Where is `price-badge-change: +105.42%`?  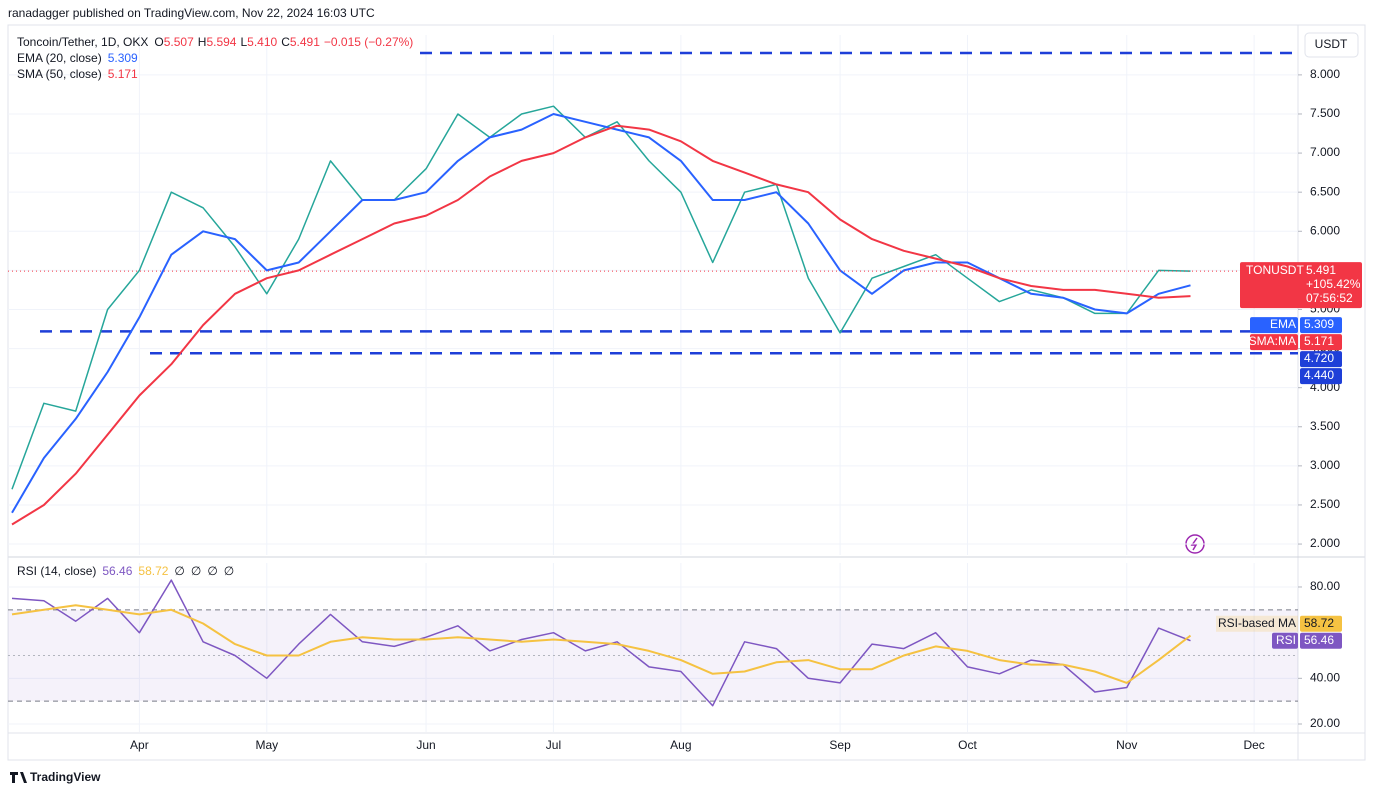 price-badge-change: +105.42% is located at coordinates (1333, 284).